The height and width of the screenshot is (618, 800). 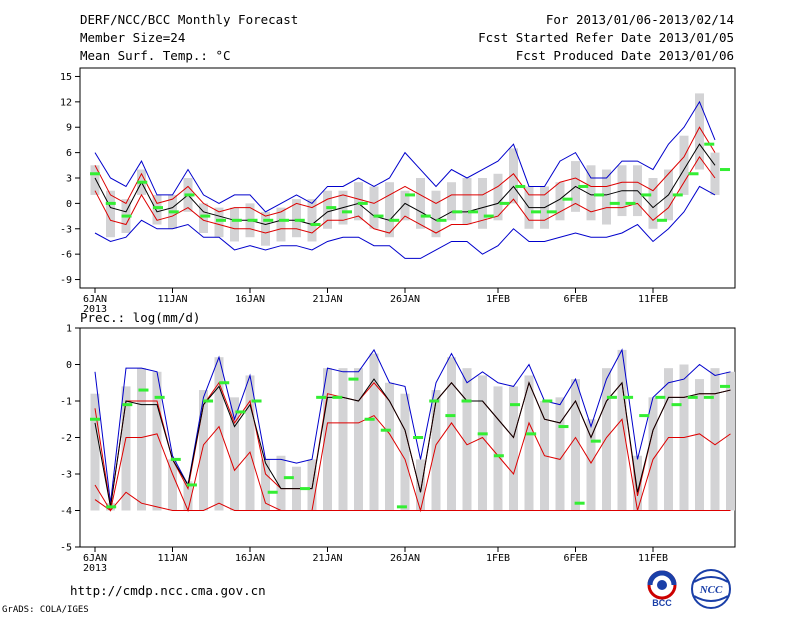 I want to click on prec-xtick-label: 11JAN, so click(x=172, y=558).